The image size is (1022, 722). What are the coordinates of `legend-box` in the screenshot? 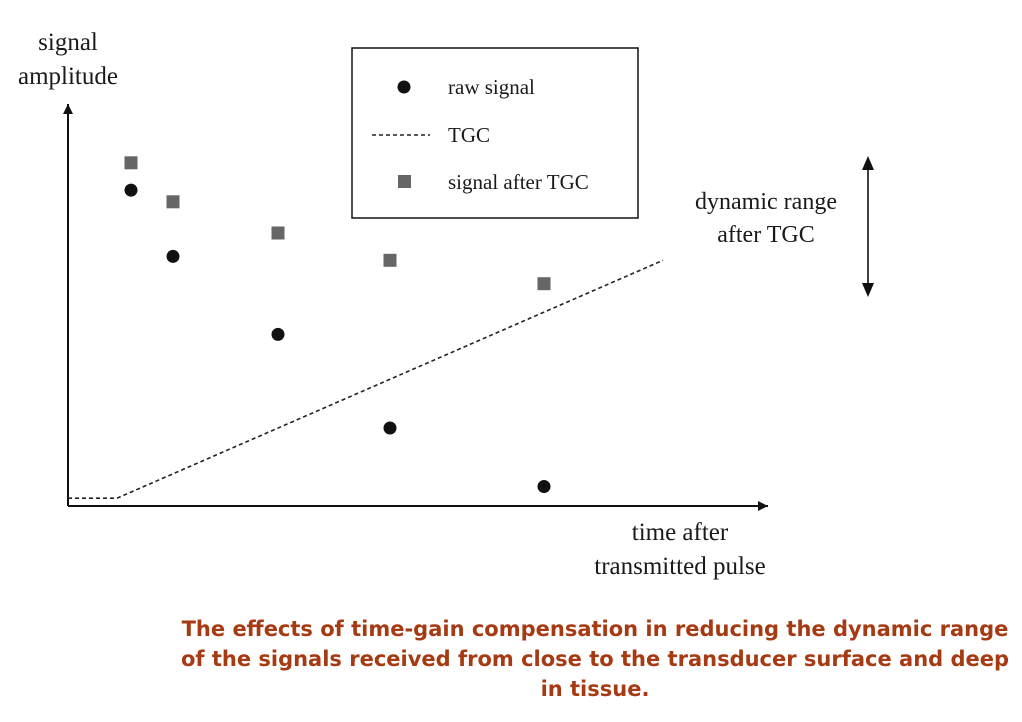 It's located at (495, 133).